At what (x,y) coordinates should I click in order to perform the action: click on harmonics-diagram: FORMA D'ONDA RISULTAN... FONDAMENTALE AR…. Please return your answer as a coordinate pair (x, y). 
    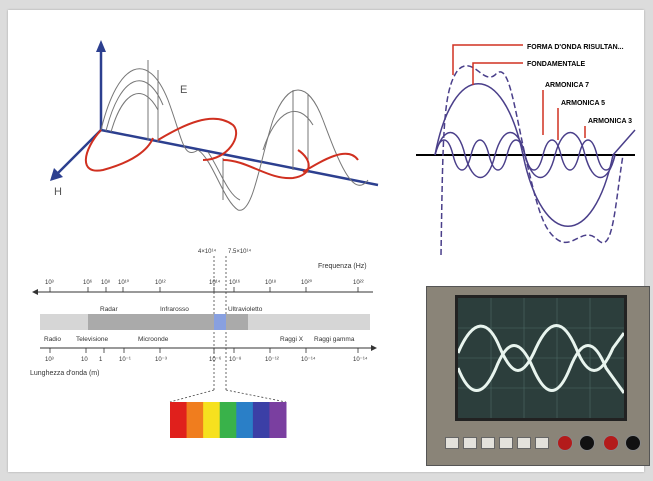
    Looking at the image, I should click on (526, 150).